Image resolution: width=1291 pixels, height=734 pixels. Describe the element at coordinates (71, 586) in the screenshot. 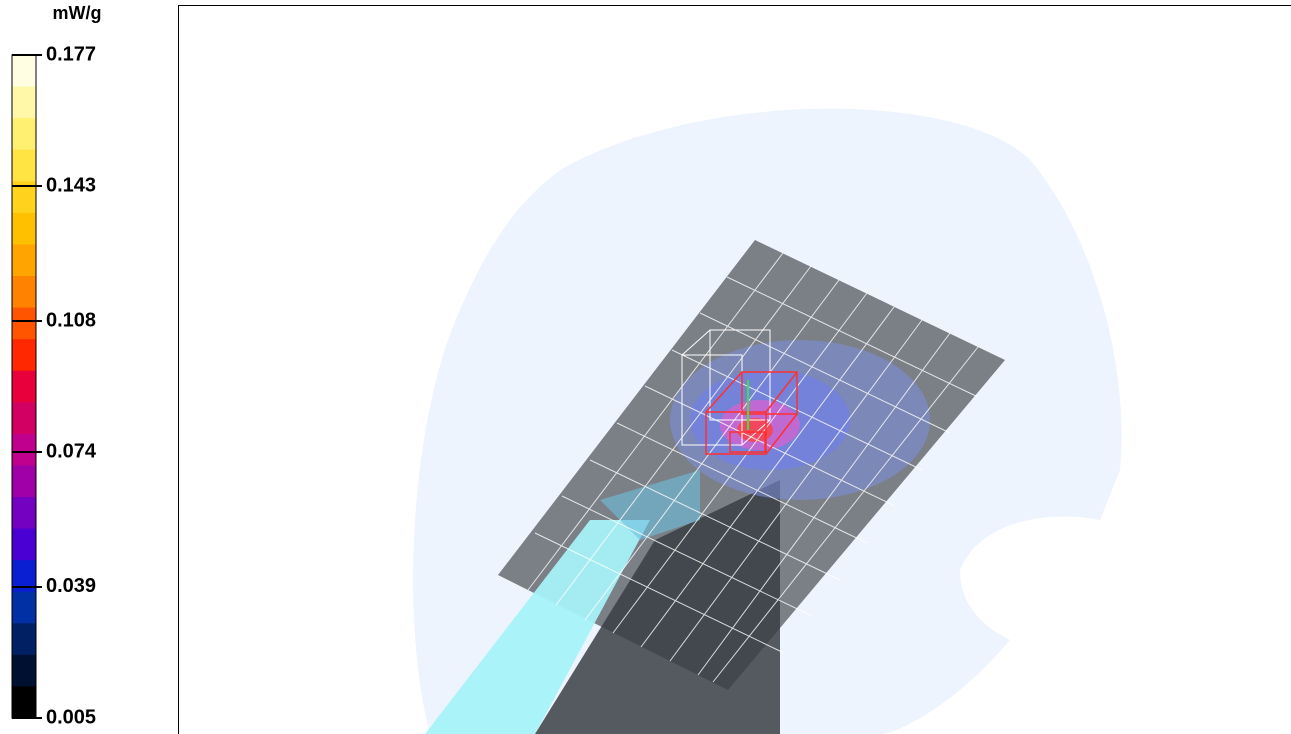

I see `tick-label: 0.039` at that location.